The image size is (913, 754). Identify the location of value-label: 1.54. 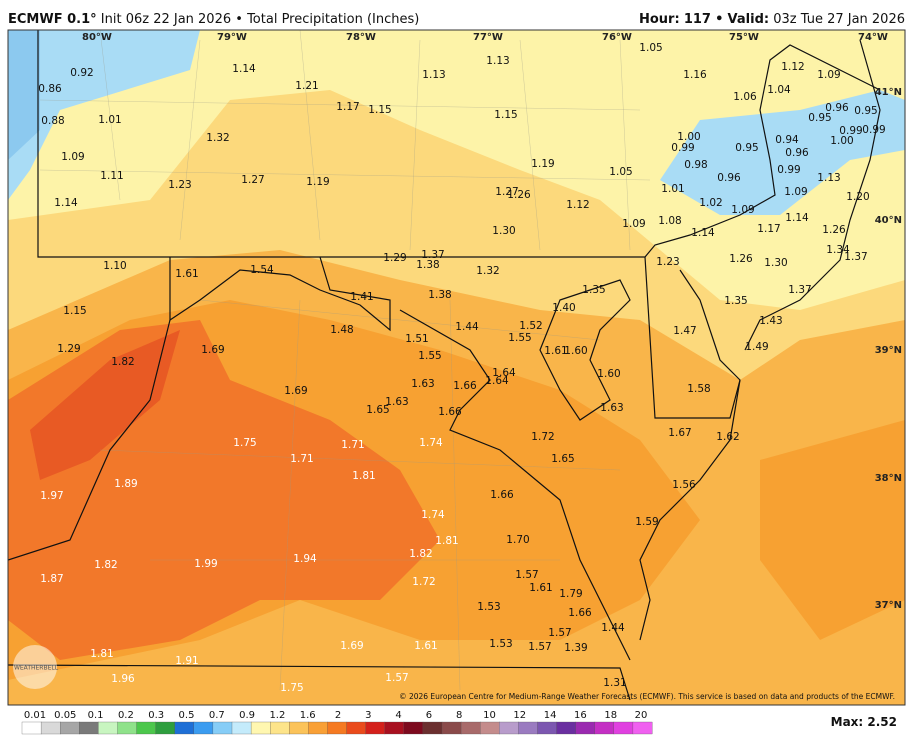
(262, 270).